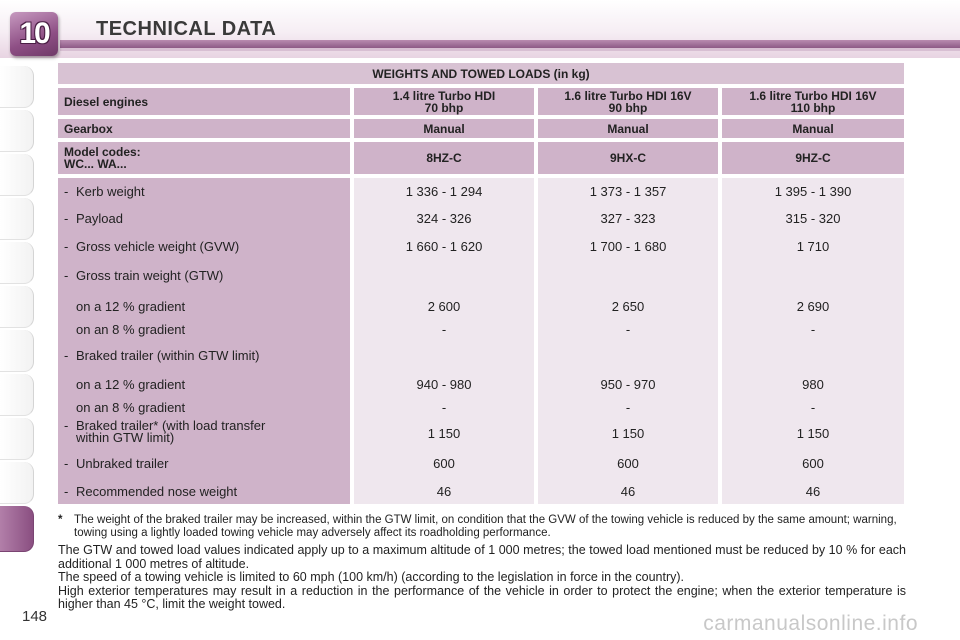 Image resolution: width=960 pixels, height=640 pixels. What do you see at coordinates (158, 246) in the screenshot?
I see `row-label-text: Gross vehicle weight (GVW)` at bounding box center [158, 246].